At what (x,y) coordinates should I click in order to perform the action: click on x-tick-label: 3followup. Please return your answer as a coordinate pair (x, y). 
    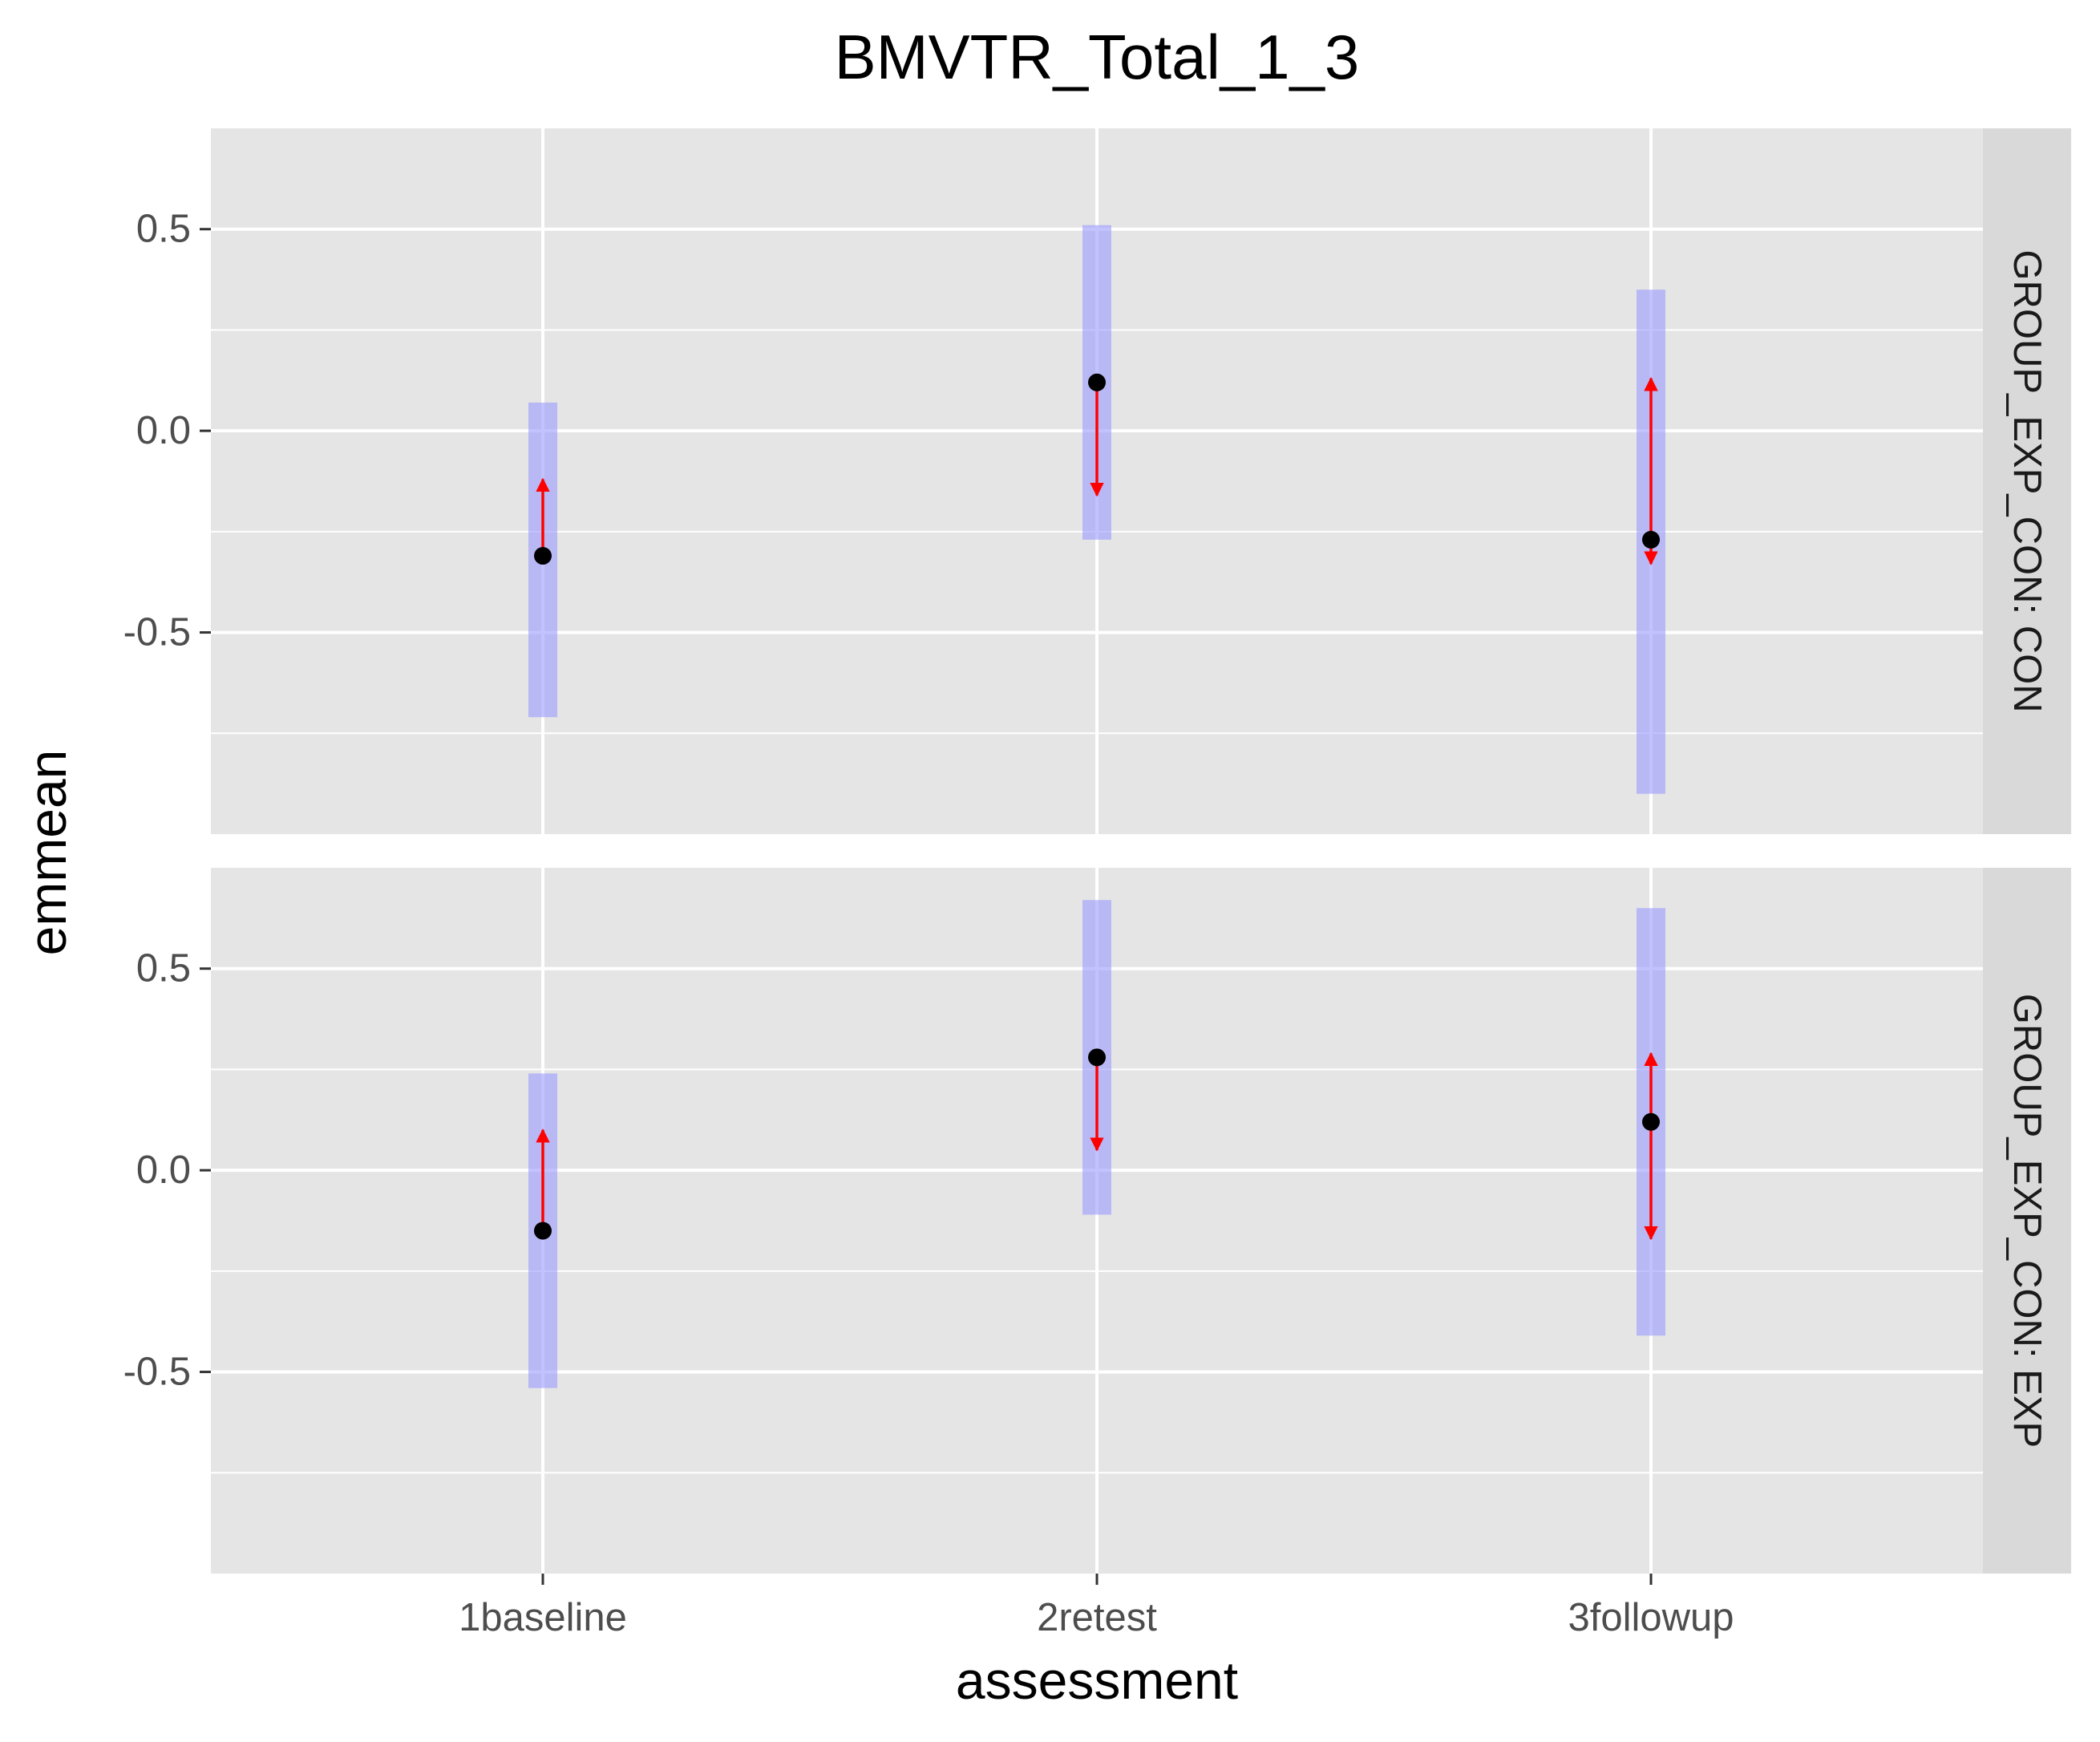
    Looking at the image, I should click on (1651, 1617).